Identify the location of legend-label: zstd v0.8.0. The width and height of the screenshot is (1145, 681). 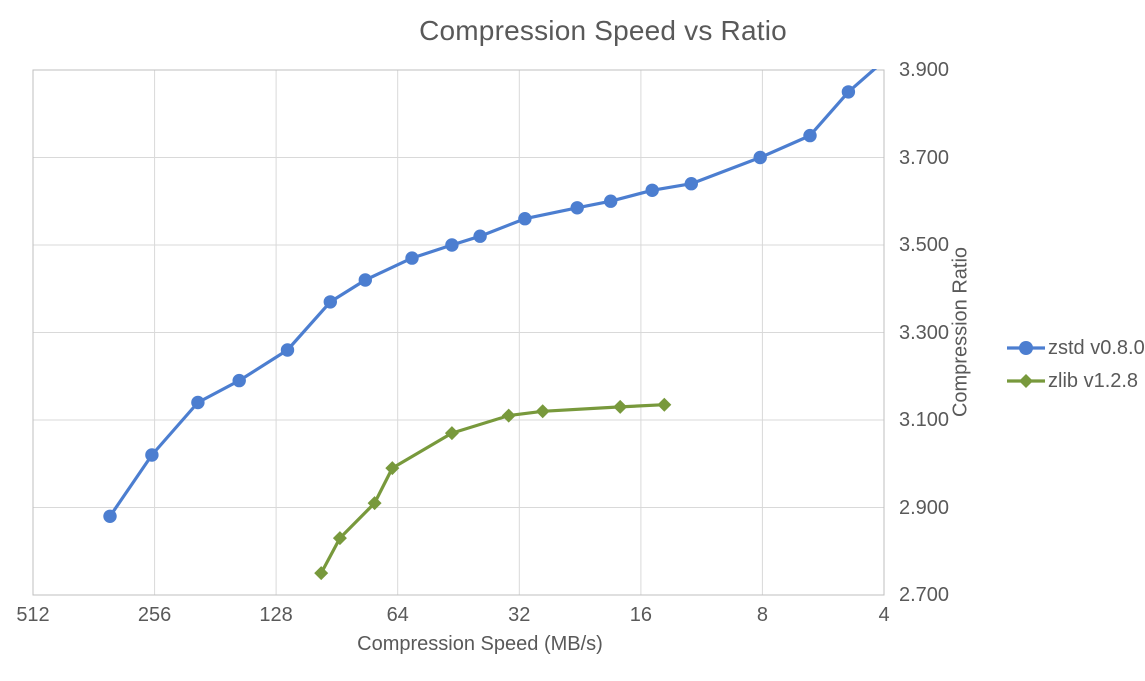
(1096, 347).